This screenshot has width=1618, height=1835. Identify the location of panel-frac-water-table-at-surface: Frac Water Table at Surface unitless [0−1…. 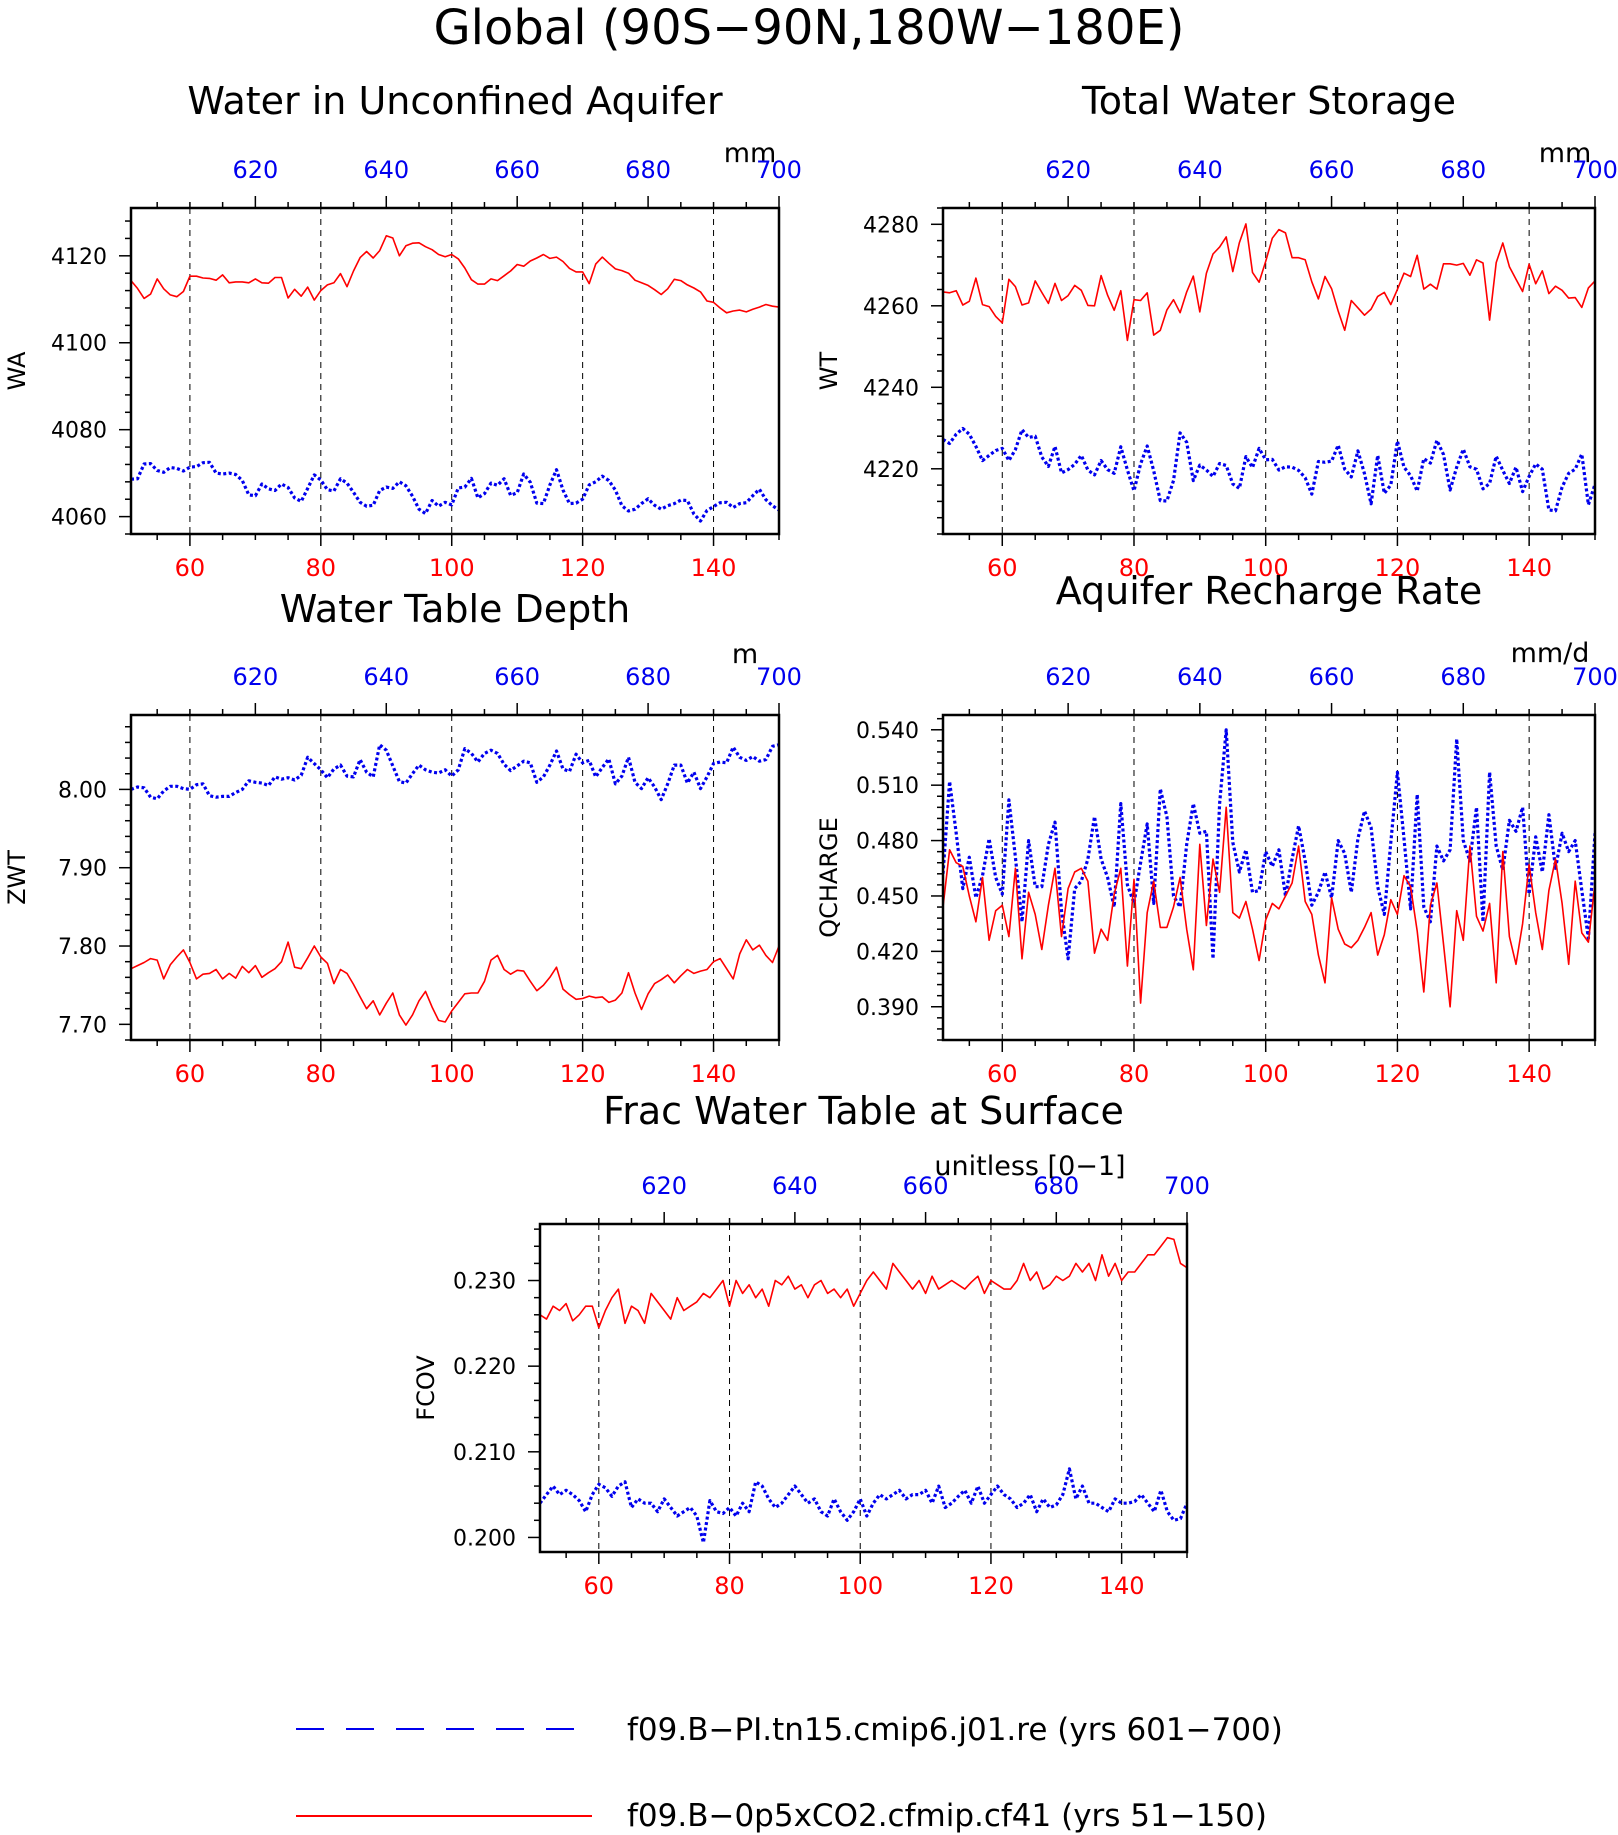
(811, 1344).